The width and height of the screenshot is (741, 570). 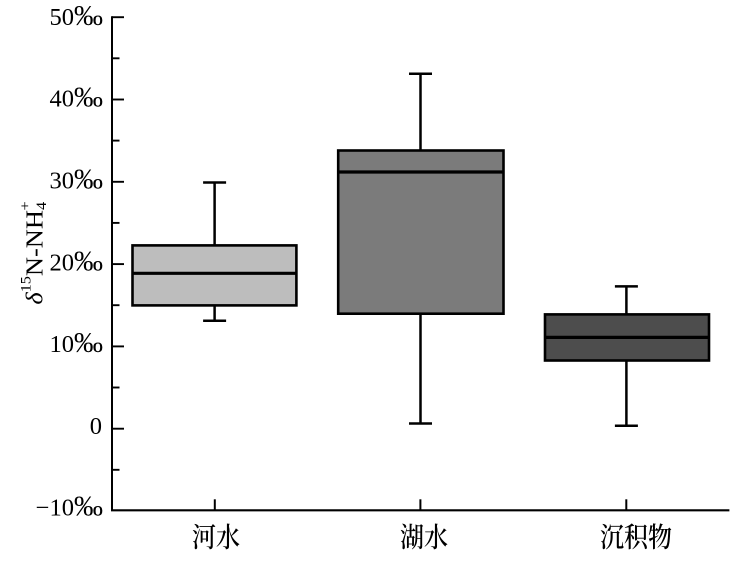 I want to click on svg-text: 10‰, so click(x=77, y=343).